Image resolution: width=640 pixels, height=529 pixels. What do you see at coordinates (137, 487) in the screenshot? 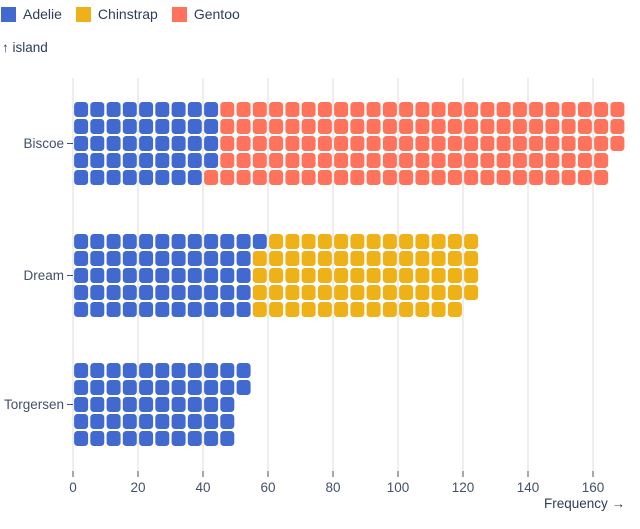
I see `x-tick-label: 20` at bounding box center [137, 487].